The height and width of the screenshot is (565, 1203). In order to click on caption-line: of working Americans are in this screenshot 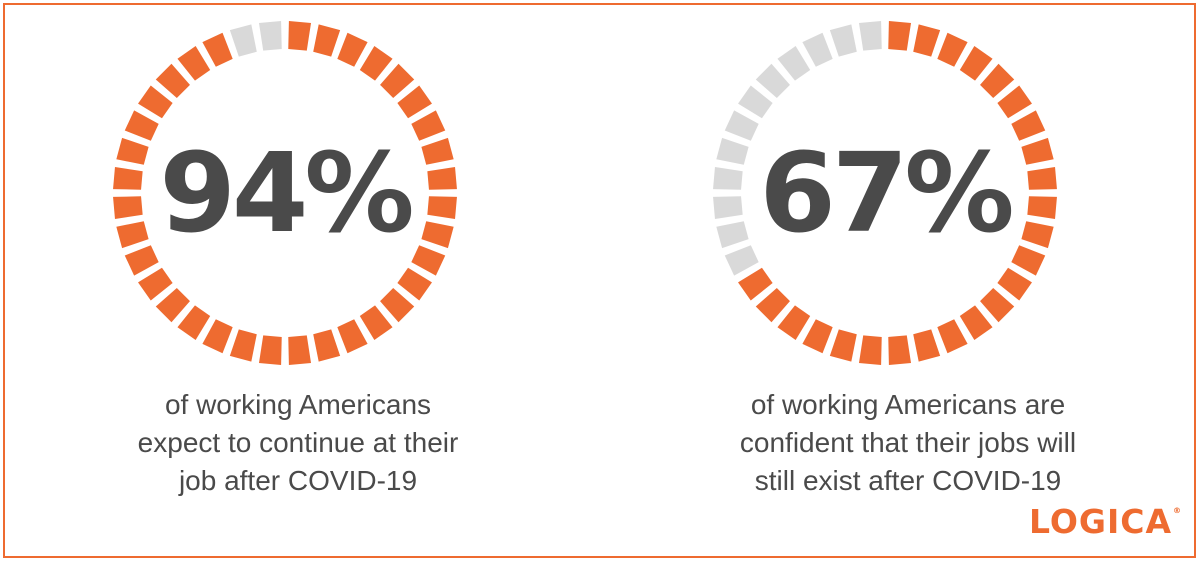, I will do `click(908, 404)`.